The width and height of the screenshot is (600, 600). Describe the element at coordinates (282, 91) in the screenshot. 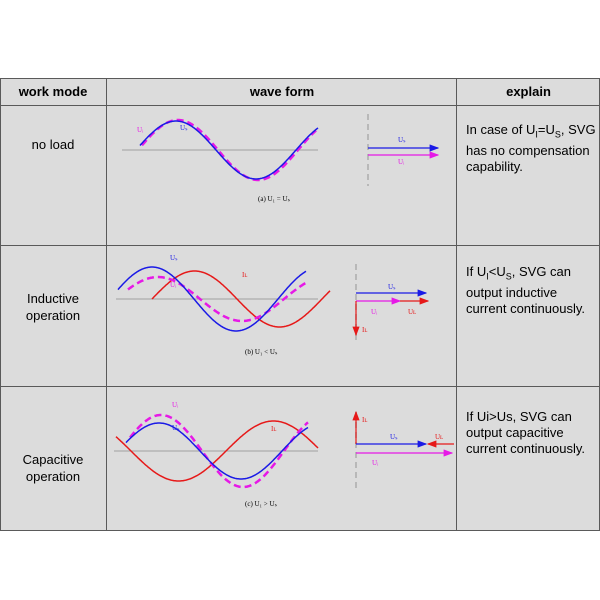

I see `header-wave-form: wave form` at that location.